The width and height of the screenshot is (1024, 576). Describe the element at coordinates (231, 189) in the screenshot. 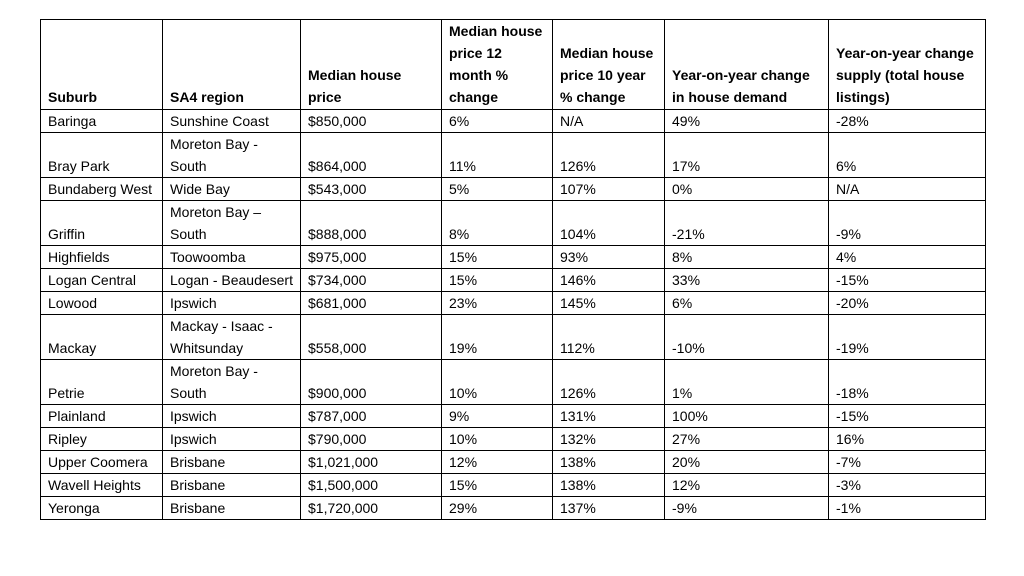

I see `table-cell: Wide Bay` at that location.